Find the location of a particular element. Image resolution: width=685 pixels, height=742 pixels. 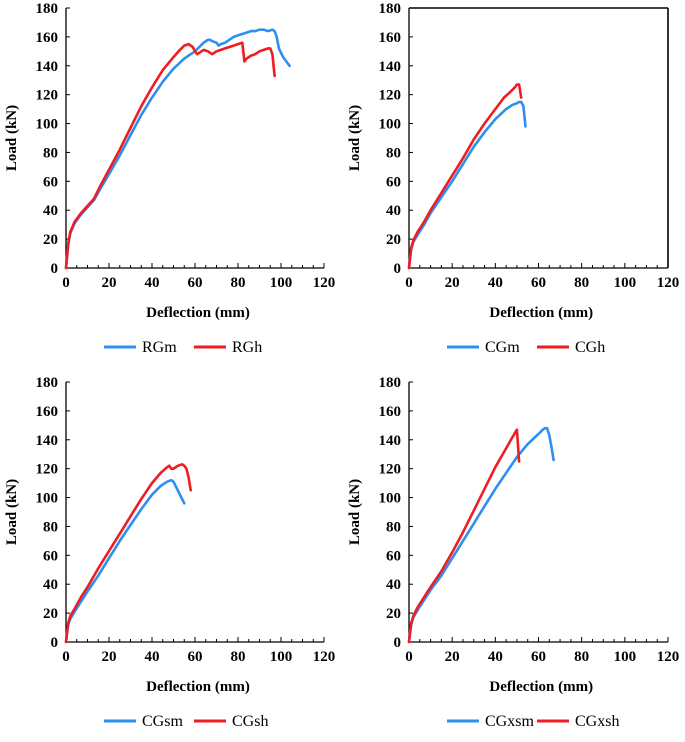

legend-label-CGxsm: CGxsm is located at coordinates (509, 721).